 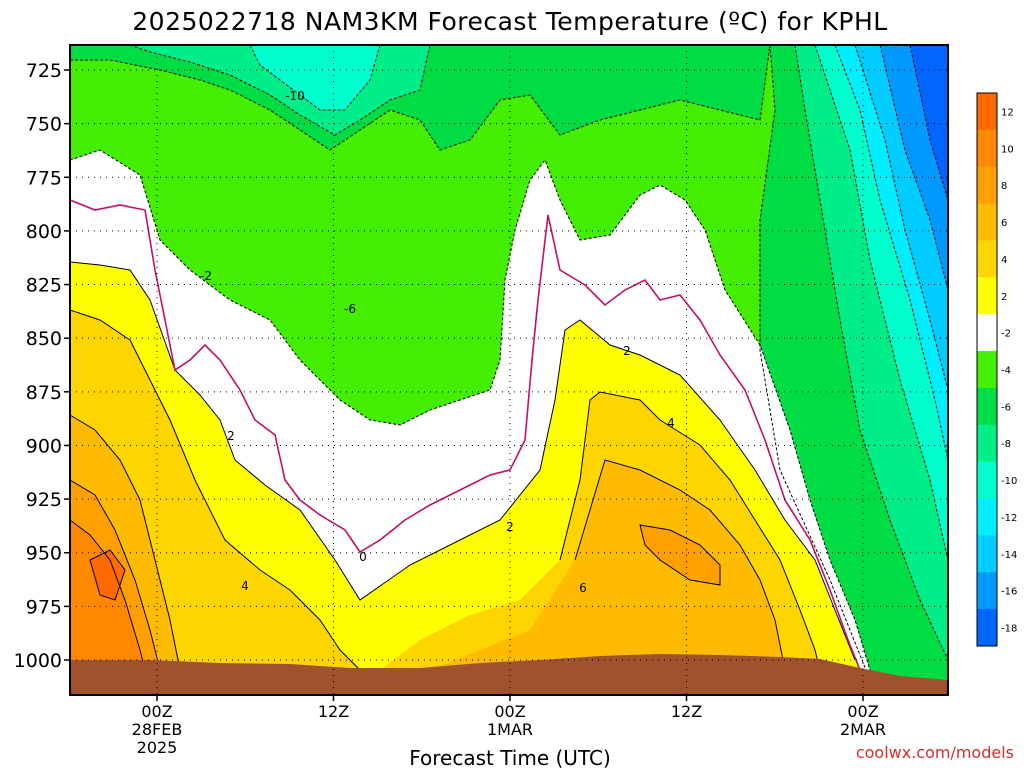 I want to click on y-tick-label: 775, so click(x=44, y=178).